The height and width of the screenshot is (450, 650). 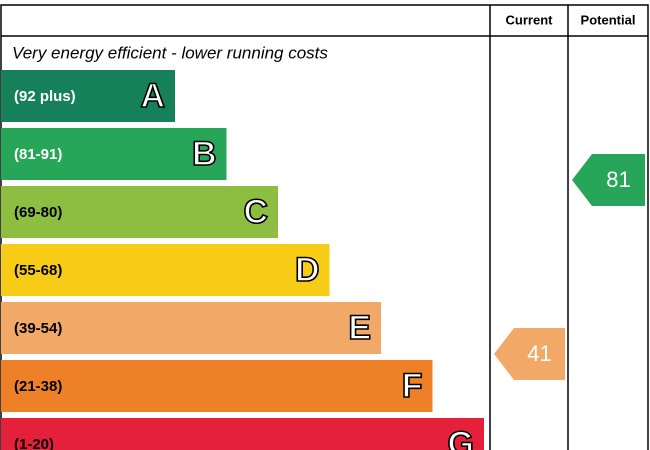 I want to click on band-range: (21-38), so click(x=38, y=386).